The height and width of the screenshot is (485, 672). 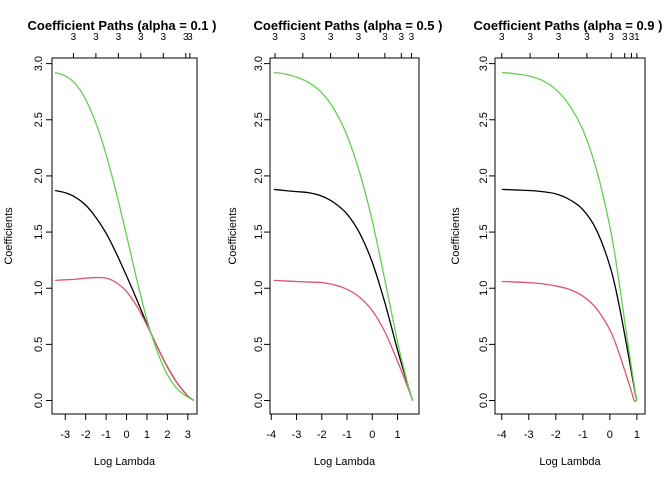 What do you see at coordinates (348, 25) in the screenshot?
I see `chart-title: Coefficient Paths (alpha = 0.5 )` at bounding box center [348, 25].